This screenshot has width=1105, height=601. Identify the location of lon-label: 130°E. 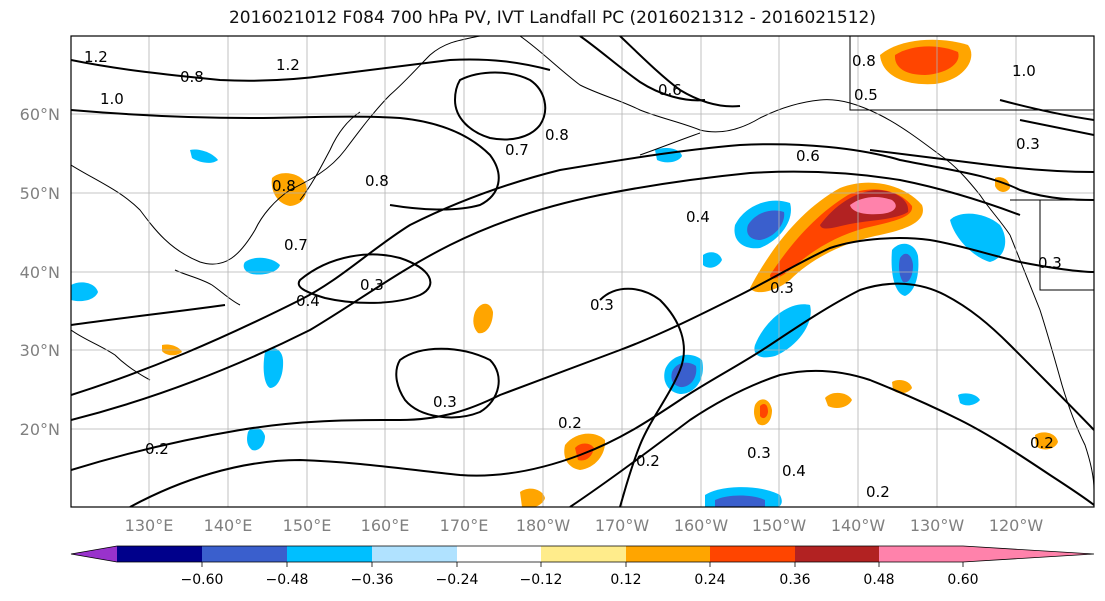
(149, 525).